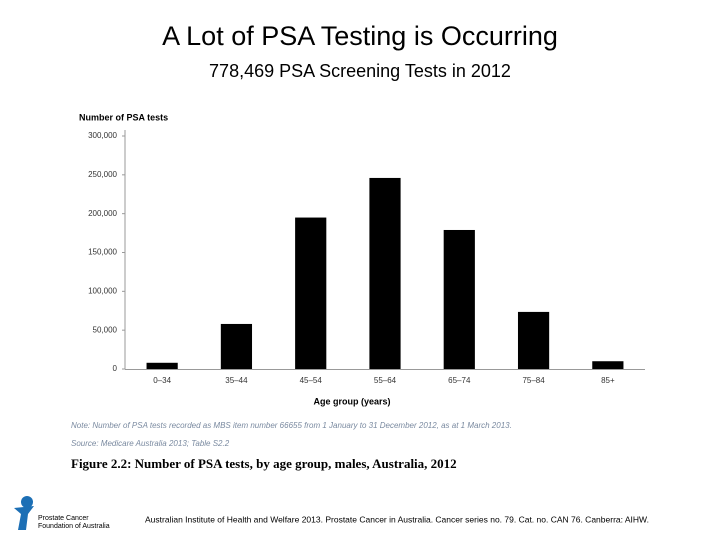  I want to click on x-tick-label: 75–84, so click(533, 380).